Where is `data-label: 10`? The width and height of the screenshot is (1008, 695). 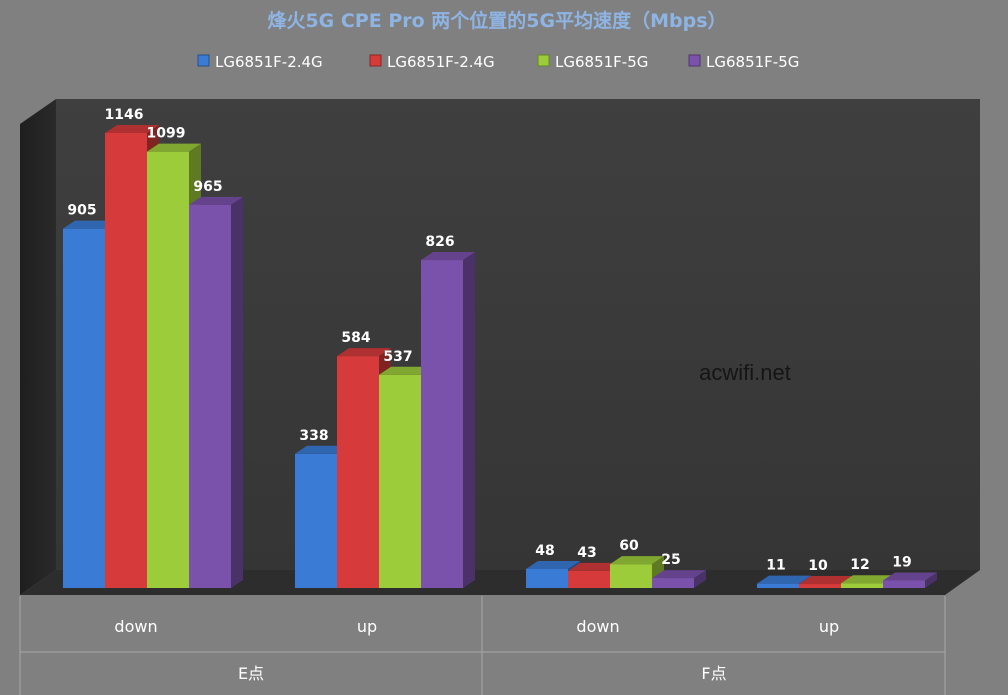
data-label: 10 is located at coordinates (818, 566).